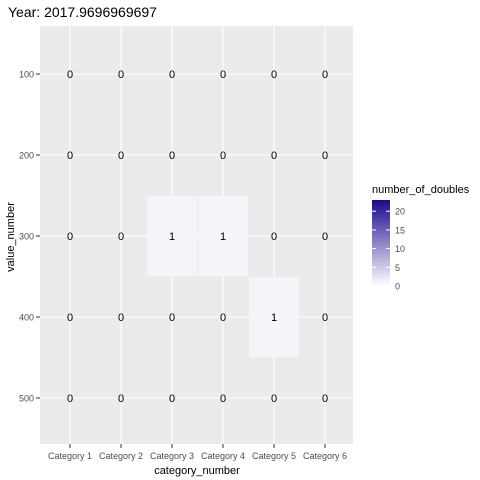 This screenshot has width=480, height=480. Describe the element at coordinates (26, 75) in the screenshot. I see `y-tick-label: 100` at that location.